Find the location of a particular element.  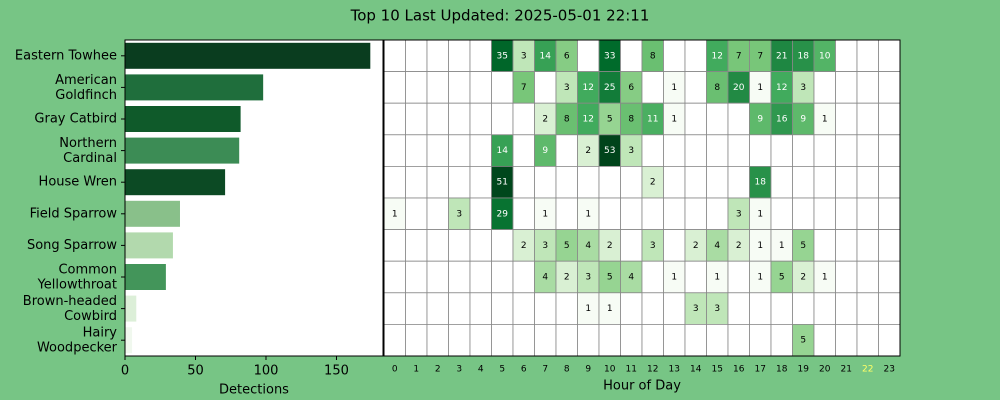

cell-label: 9 is located at coordinates (545, 151).